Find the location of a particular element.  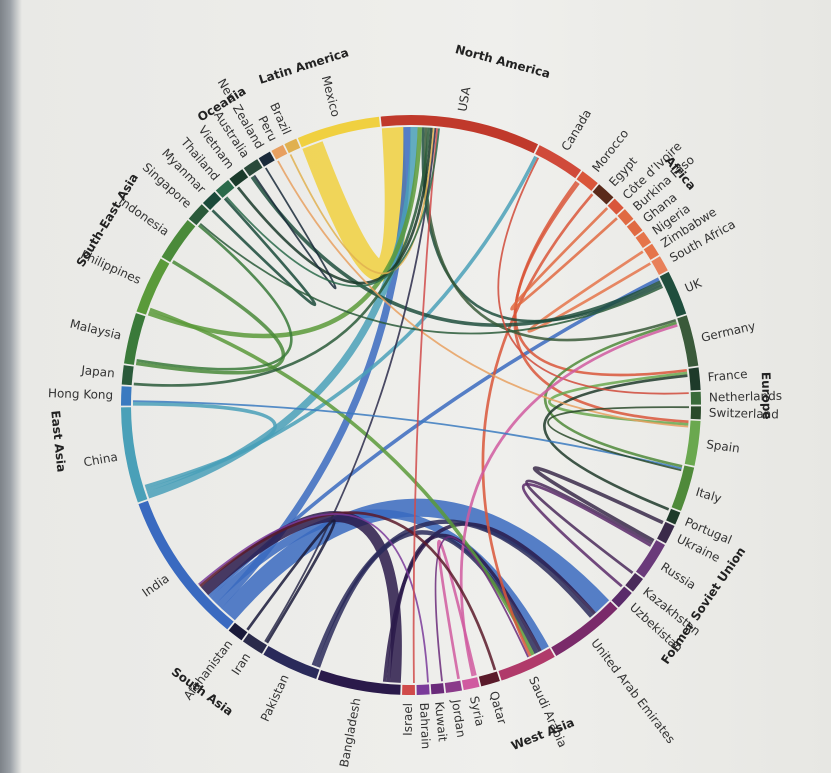

arc-south-africa is located at coordinates (659, 265).